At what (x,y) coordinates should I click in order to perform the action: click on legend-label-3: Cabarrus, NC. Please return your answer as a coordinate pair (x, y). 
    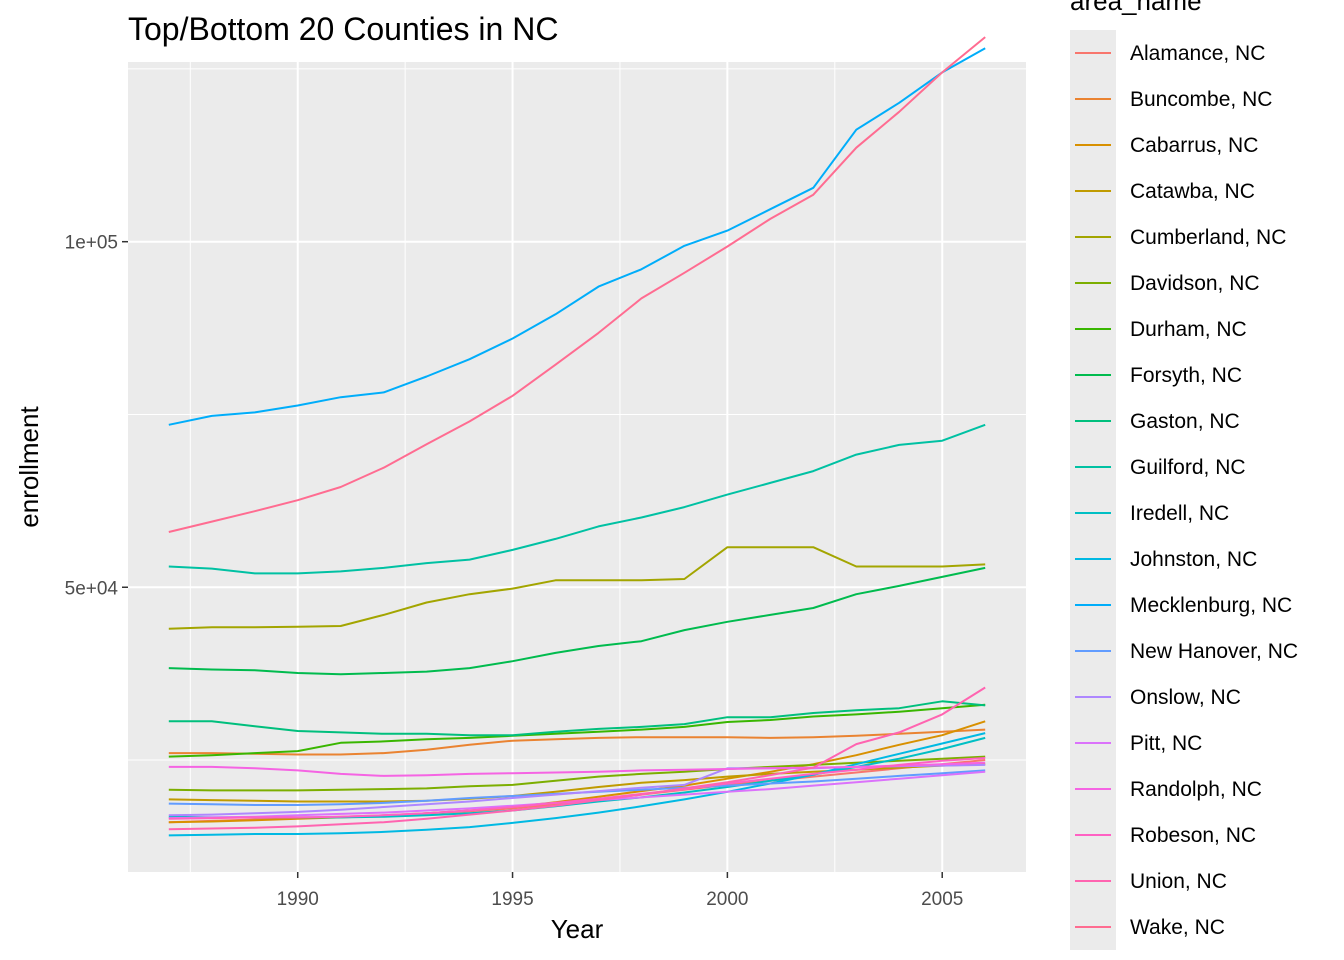
    Looking at the image, I should click on (1194, 145).